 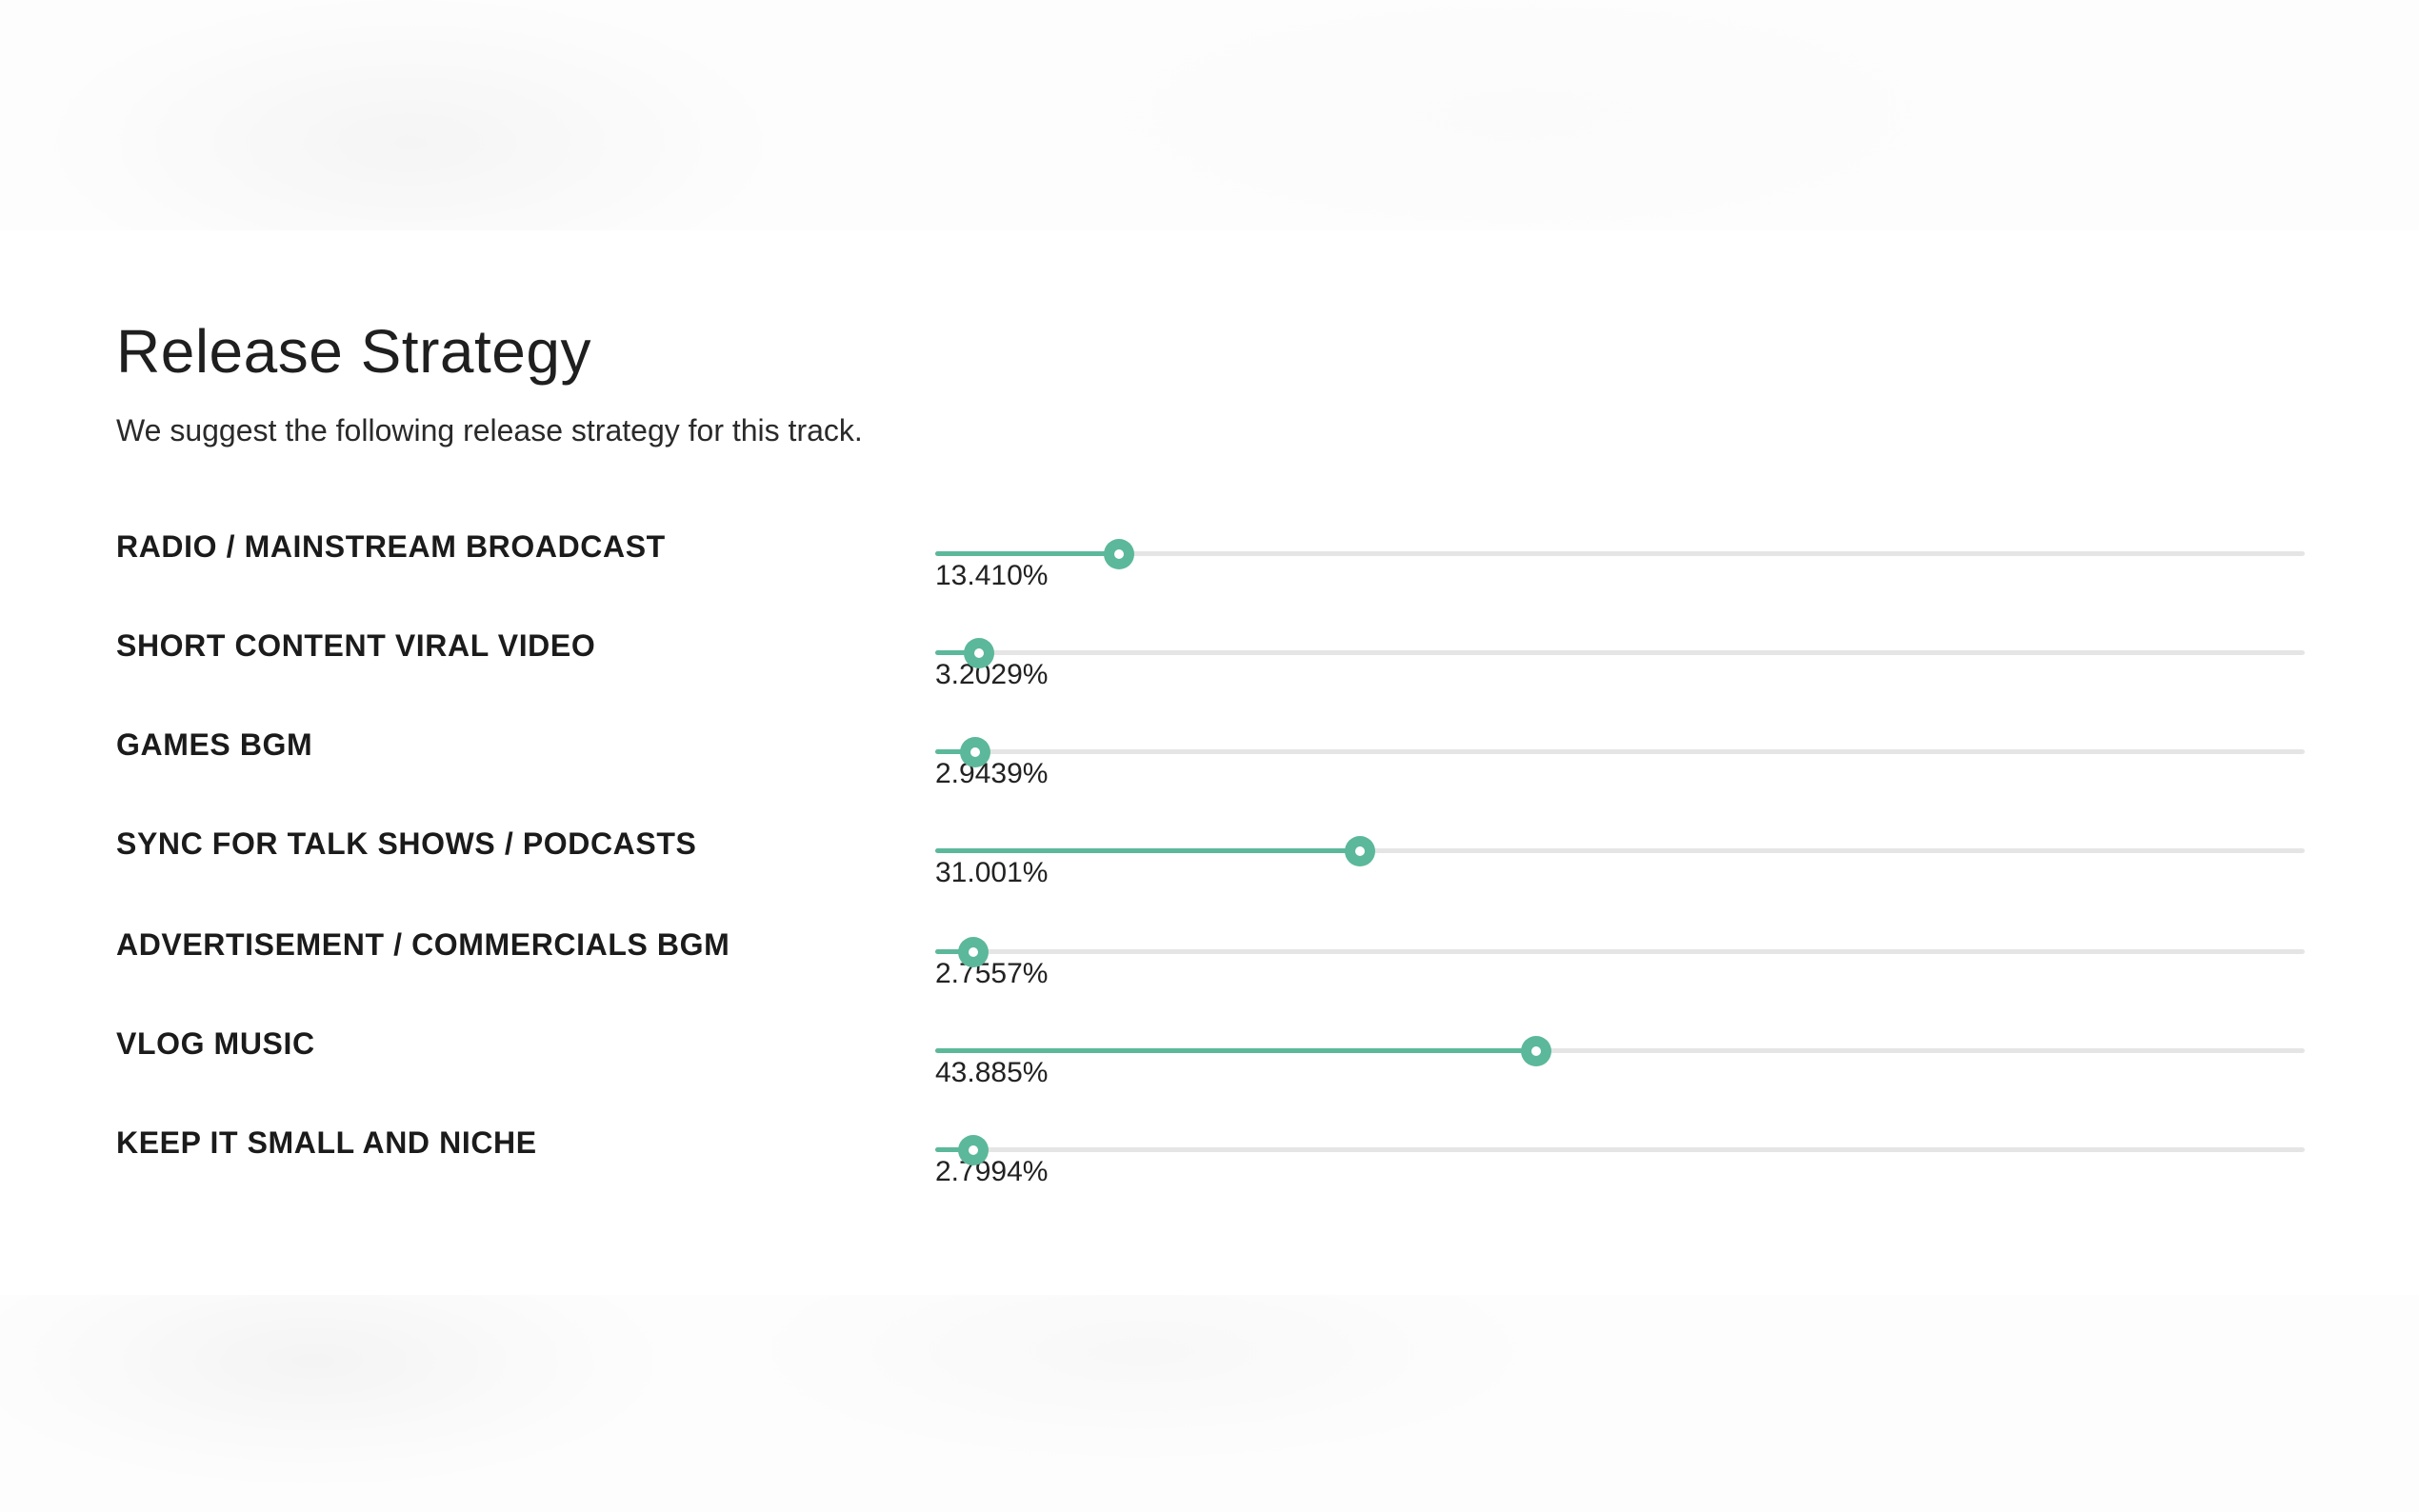 I want to click on strategy-label: RADIO / MAINSTREAM BROADCAST, so click(x=391, y=546).